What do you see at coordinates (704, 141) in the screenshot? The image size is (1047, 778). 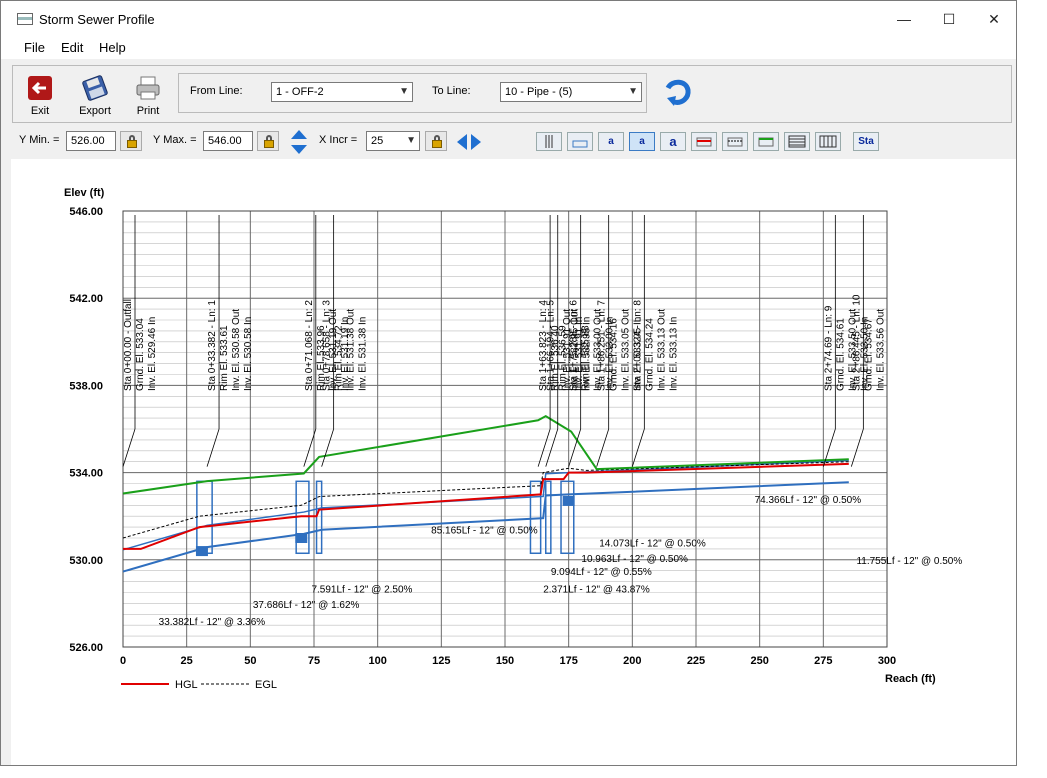 I see `show-hgl-button` at bounding box center [704, 141].